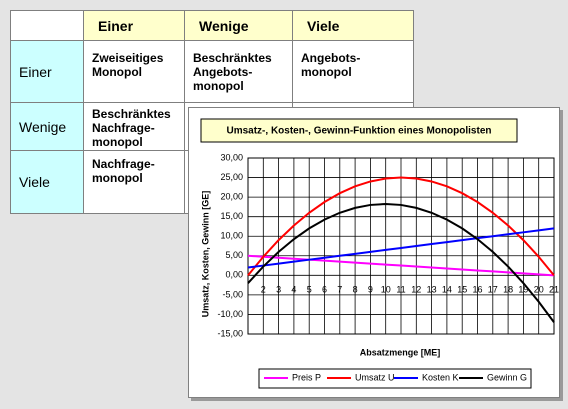 The image size is (568, 409). What do you see at coordinates (306, 377) in the screenshot?
I see `legend-label: Preis P` at bounding box center [306, 377].